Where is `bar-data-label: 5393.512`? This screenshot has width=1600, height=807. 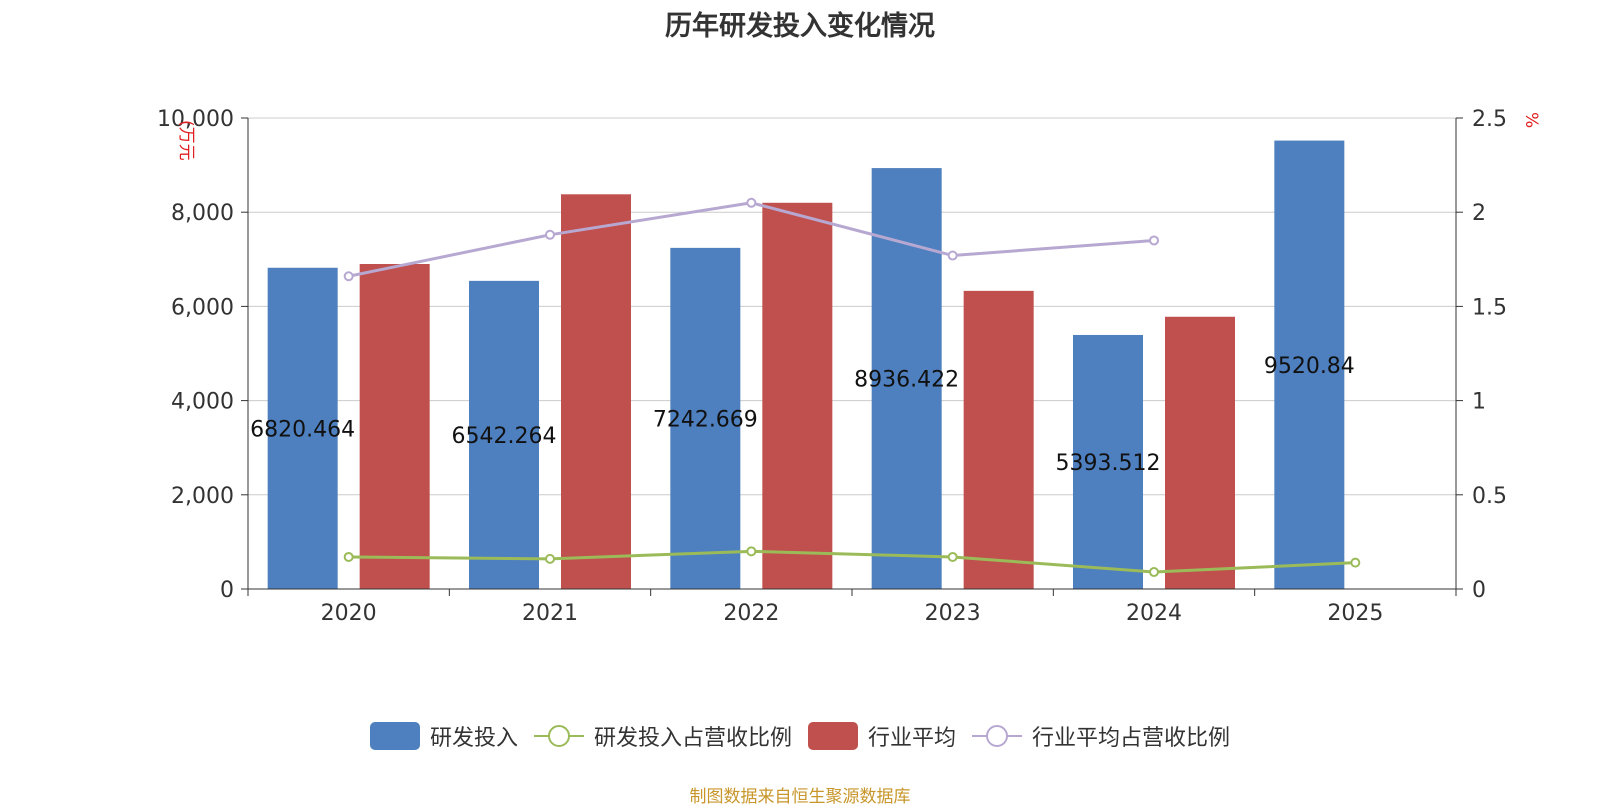 bar-data-label: 5393.512 is located at coordinates (1108, 463).